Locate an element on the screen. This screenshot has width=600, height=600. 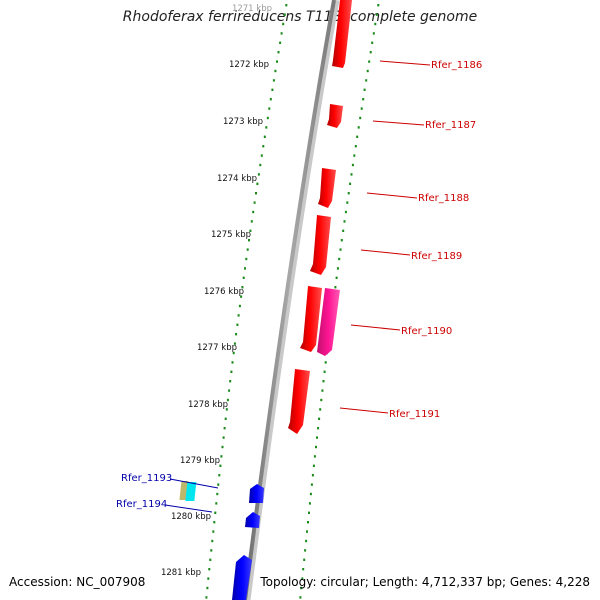
inner-tick-ring is located at coordinates (246, 301).